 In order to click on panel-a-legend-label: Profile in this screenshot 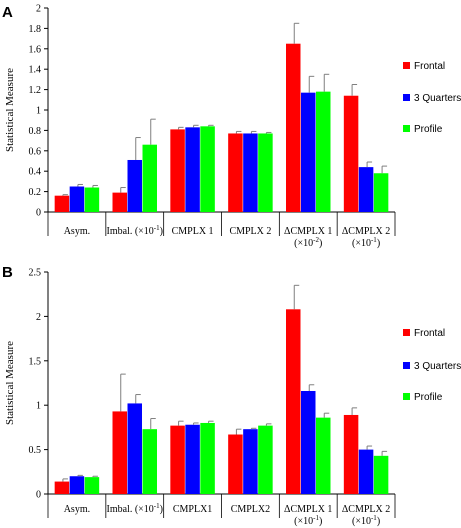, I will do `click(428, 129)`.